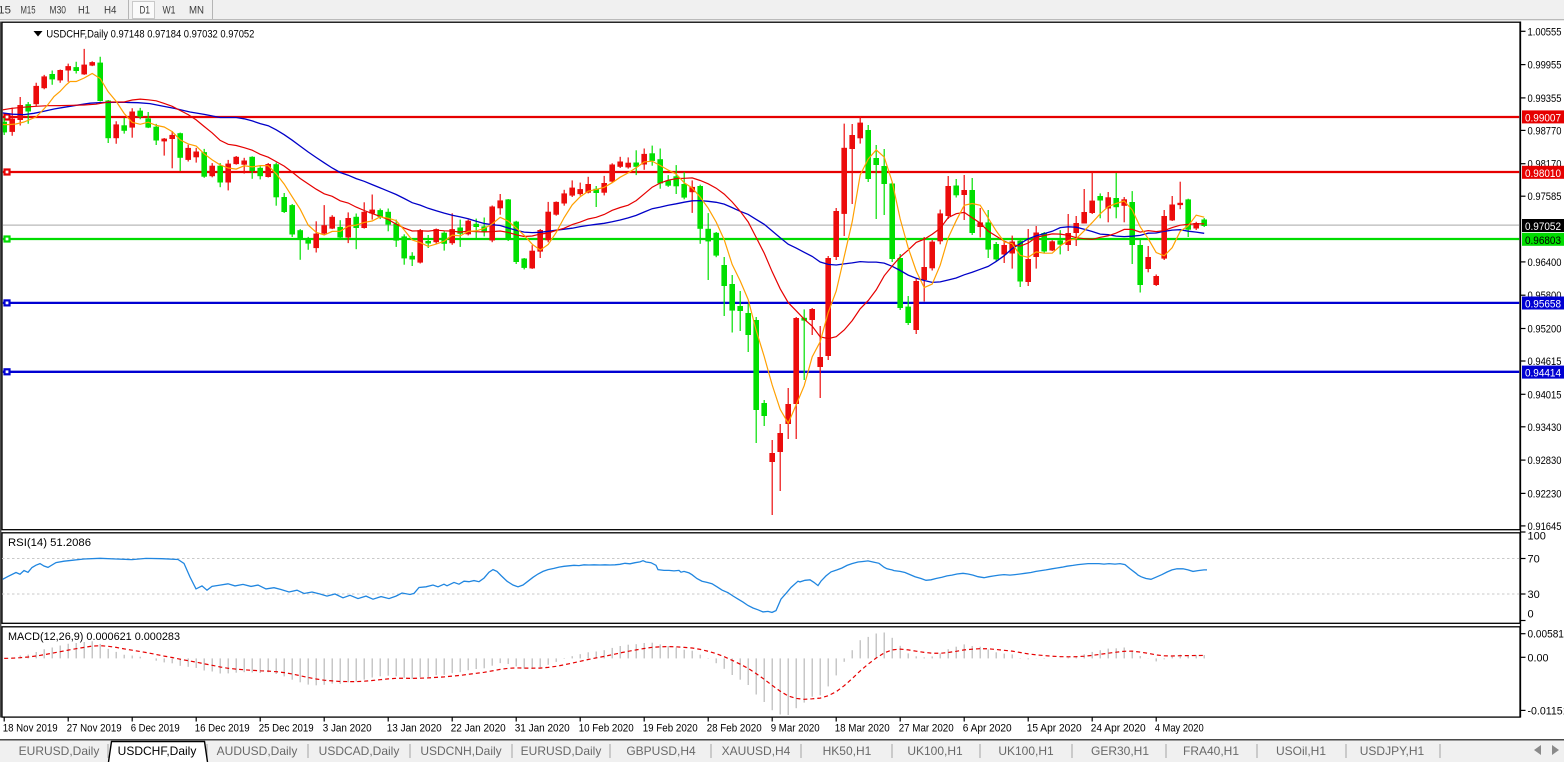 The image size is (1564, 762). Describe the element at coordinates (196, 11) in the screenshot. I see `svg-text: MN` at that location.